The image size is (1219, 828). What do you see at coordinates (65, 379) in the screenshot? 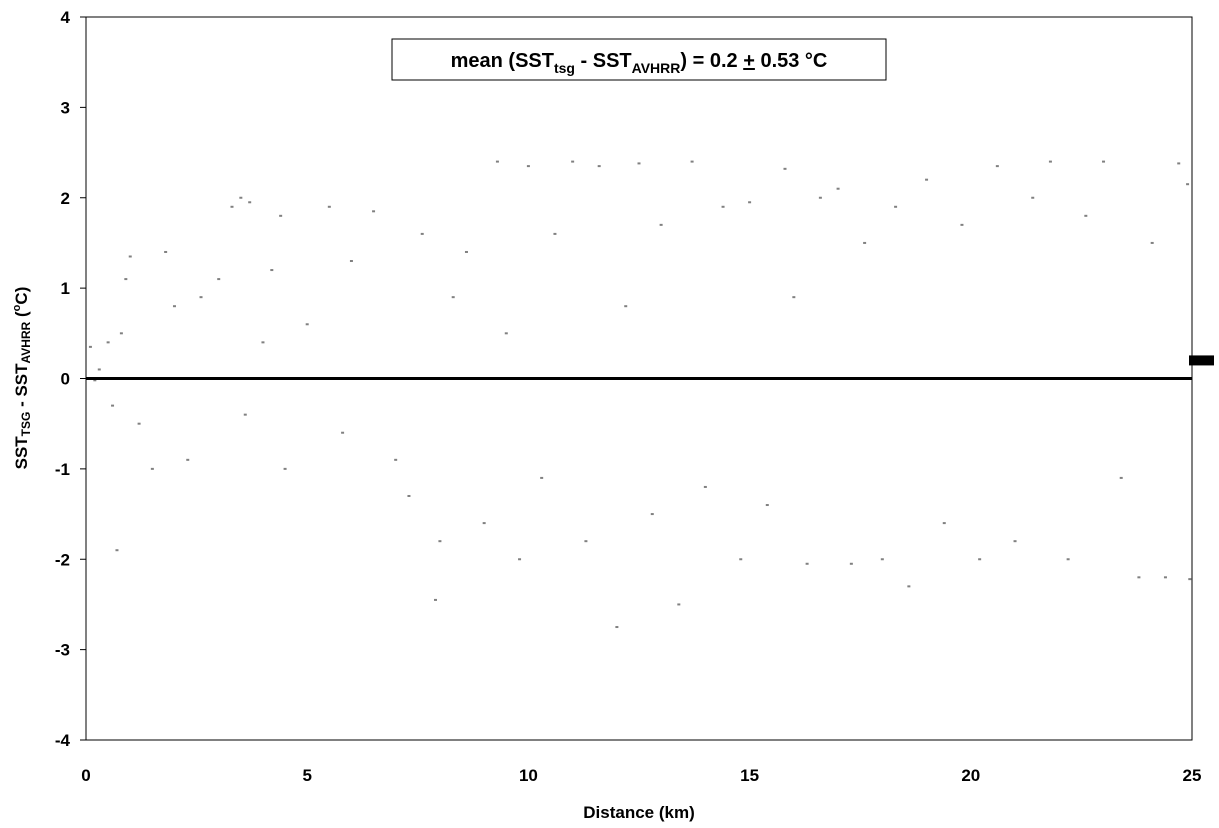
I see `y-tick-label: 0` at bounding box center [65, 379].